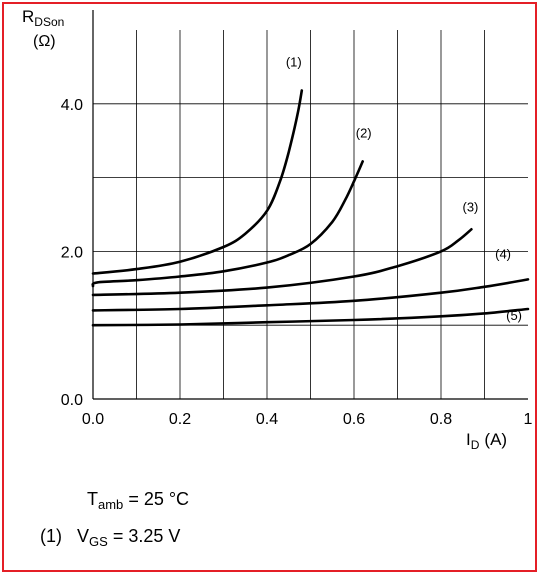 This screenshot has height=576, width=541. I want to click on series-label-1: (1), so click(294, 62).